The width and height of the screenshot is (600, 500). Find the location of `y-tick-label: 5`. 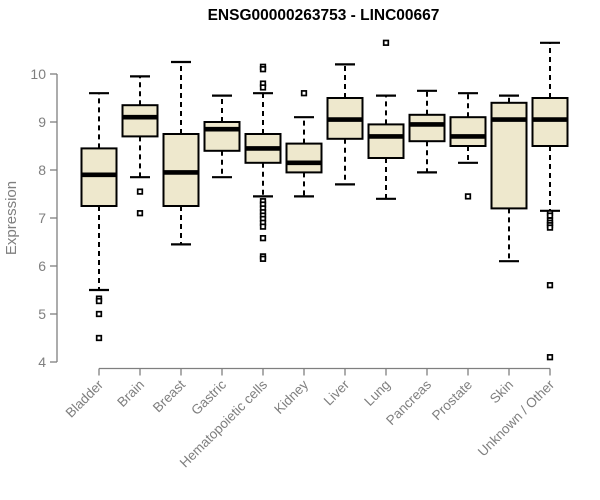

y-tick-label: 5 is located at coordinates (42, 314).